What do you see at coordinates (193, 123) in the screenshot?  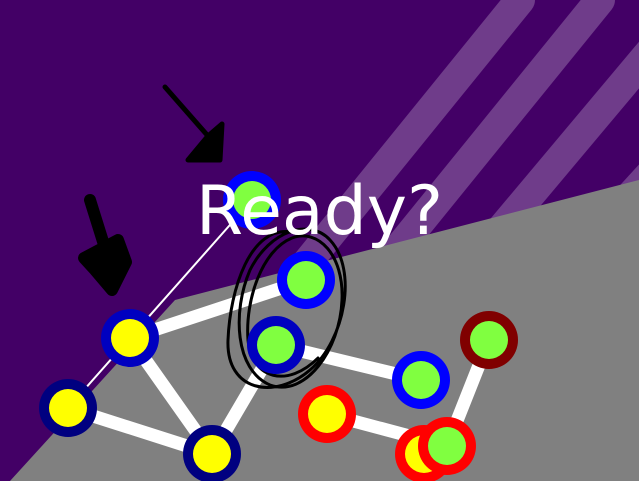 I see `arrow-scribble-upper` at bounding box center [193, 123].